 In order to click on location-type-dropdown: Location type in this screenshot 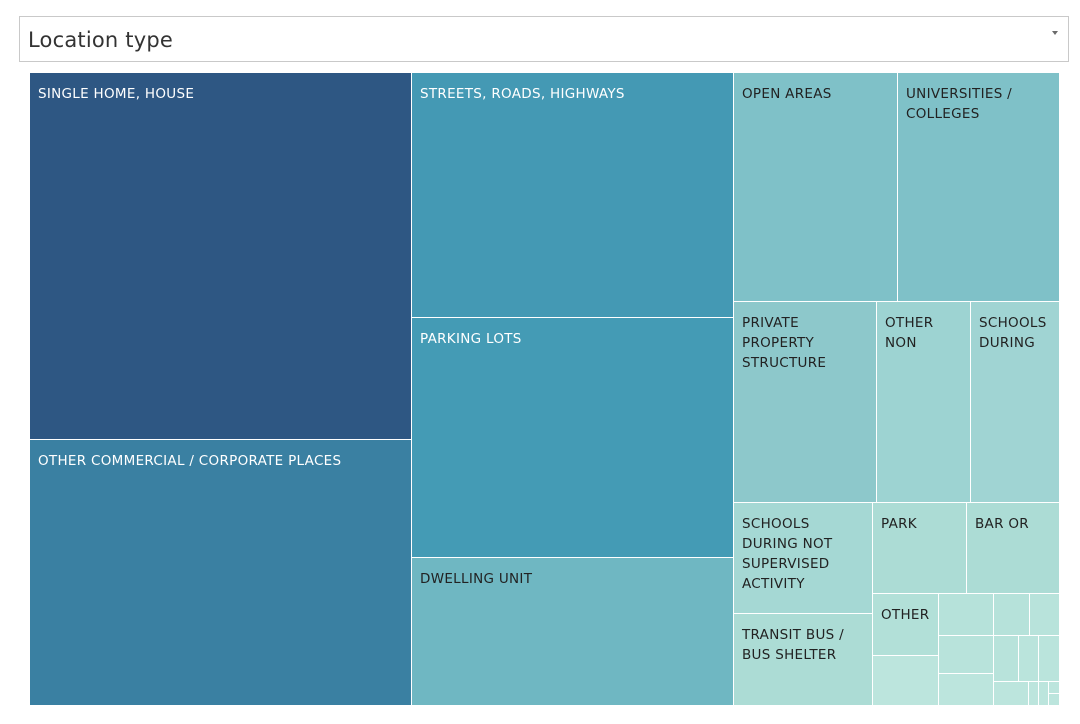, I will do `click(544, 39)`.